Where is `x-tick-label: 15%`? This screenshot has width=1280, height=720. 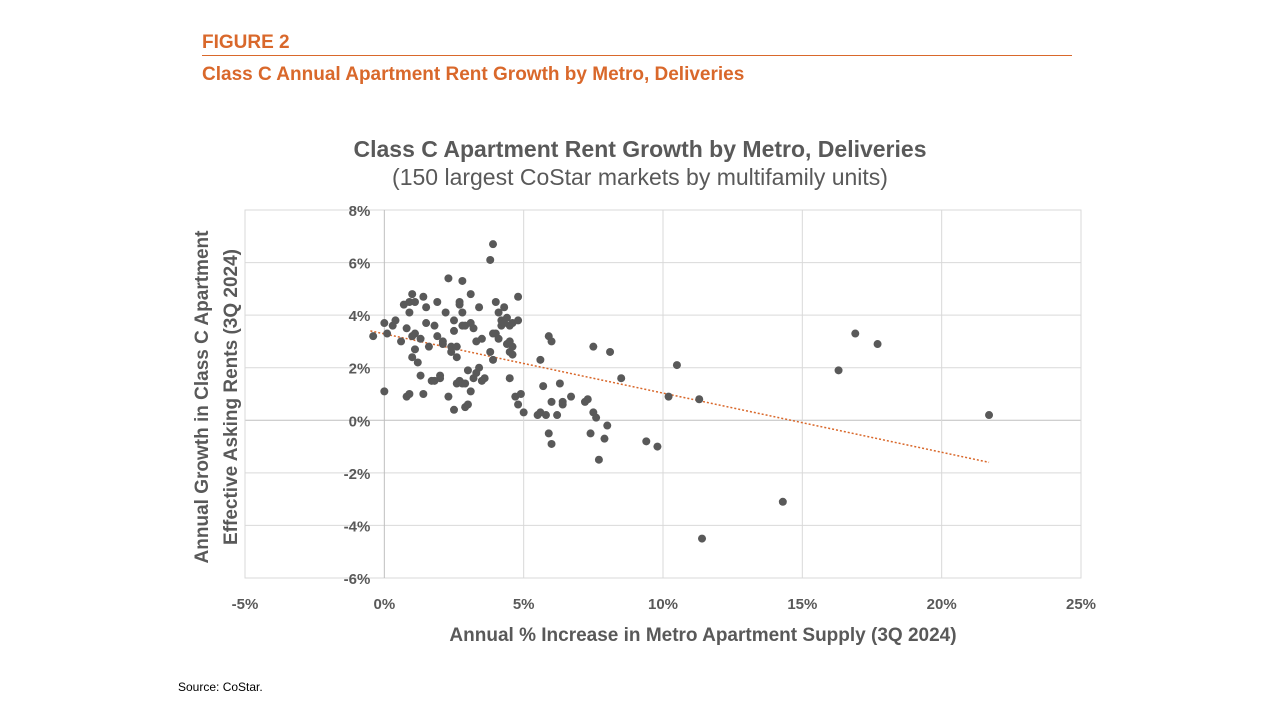
x-tick-label: 15% is located at coordinates (802, 604).